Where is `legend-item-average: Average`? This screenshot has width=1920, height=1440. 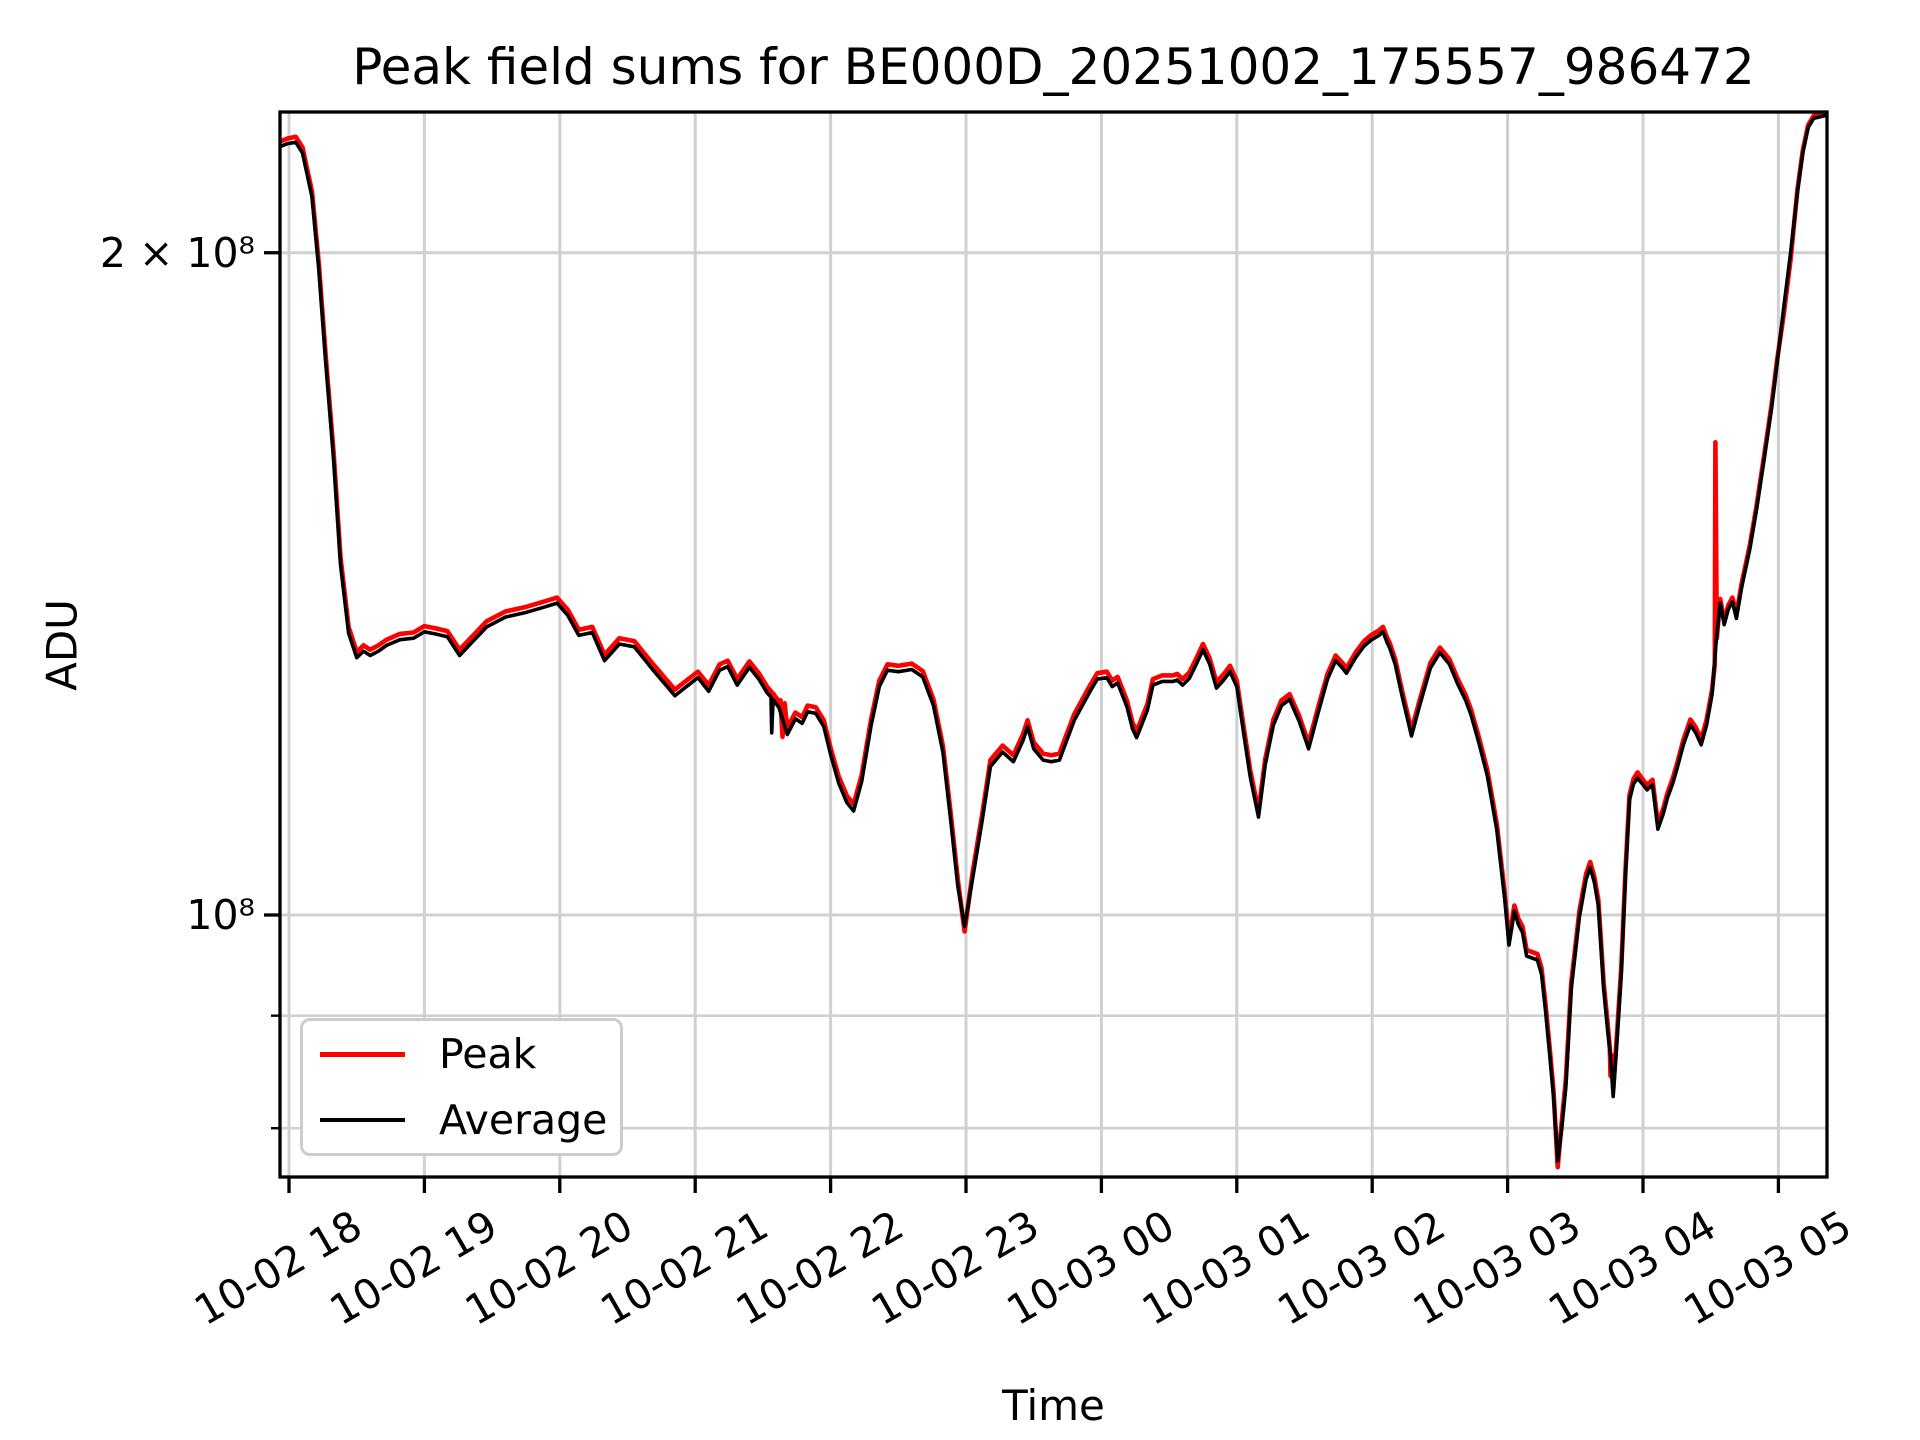 legend-item-average: Average is located at coordinates (461, 1119).